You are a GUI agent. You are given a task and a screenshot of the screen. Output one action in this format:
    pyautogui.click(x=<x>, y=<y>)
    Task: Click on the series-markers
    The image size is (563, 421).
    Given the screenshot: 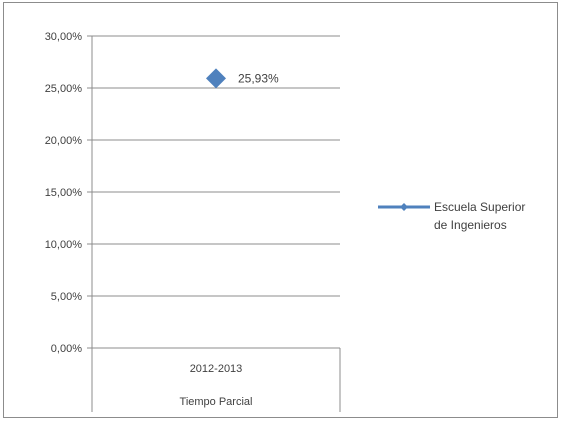 What is the action you would take?
    pyautogui.click(x=216, y=78)
    